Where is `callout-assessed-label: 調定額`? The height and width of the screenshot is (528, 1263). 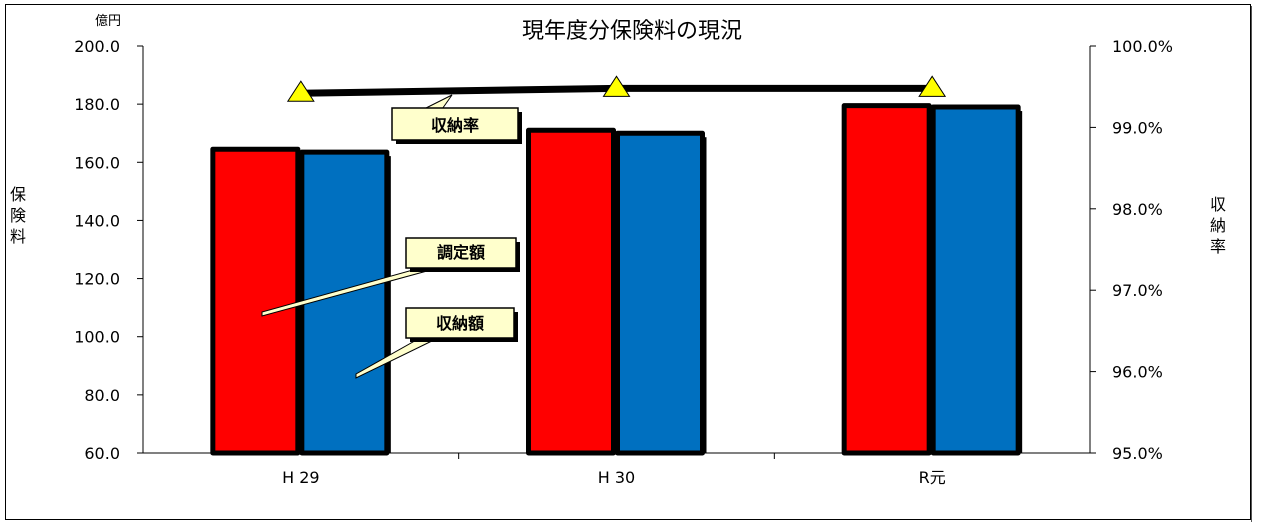 callout-assessed-label: 調定額 is located at coordinates (461, 252).